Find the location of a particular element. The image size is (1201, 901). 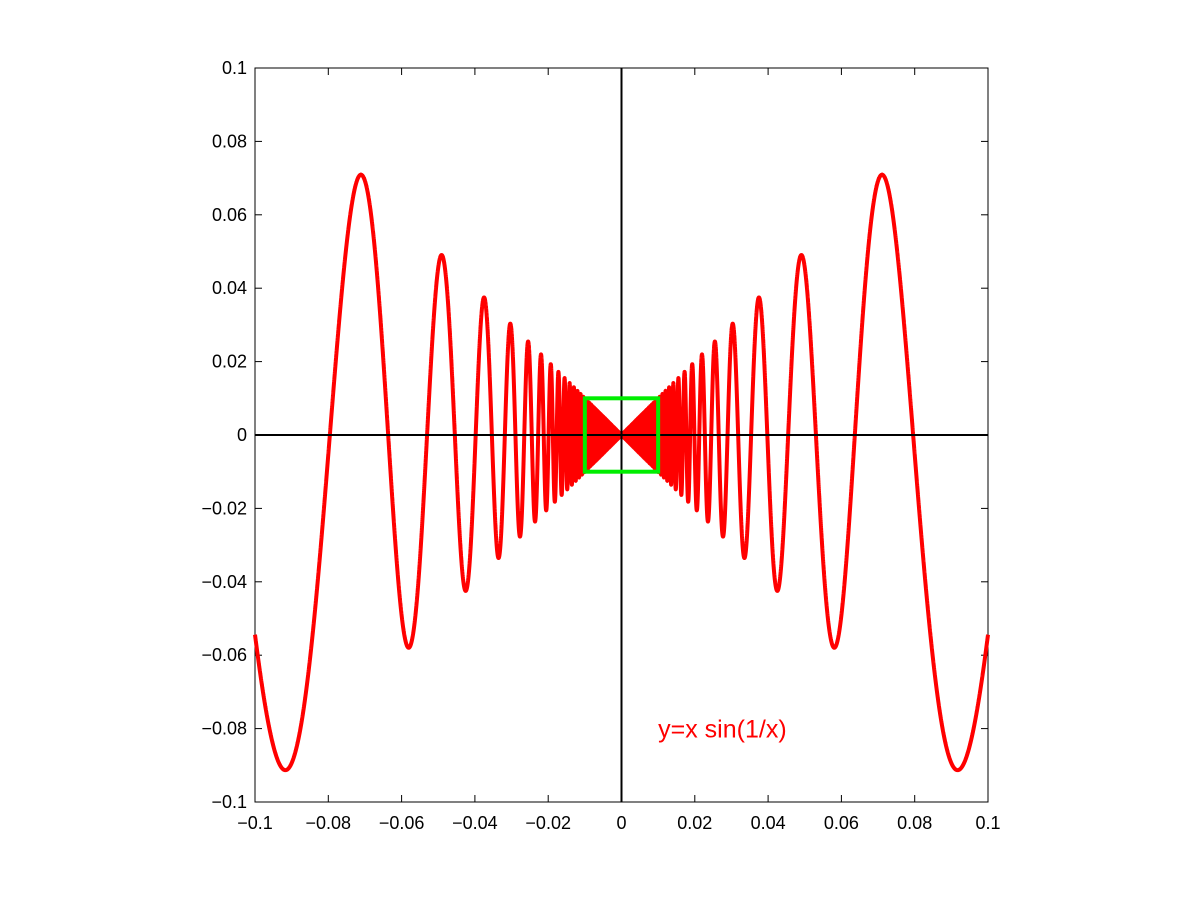

x-tick-label: −0.08 is located at coordinates (329, 823).